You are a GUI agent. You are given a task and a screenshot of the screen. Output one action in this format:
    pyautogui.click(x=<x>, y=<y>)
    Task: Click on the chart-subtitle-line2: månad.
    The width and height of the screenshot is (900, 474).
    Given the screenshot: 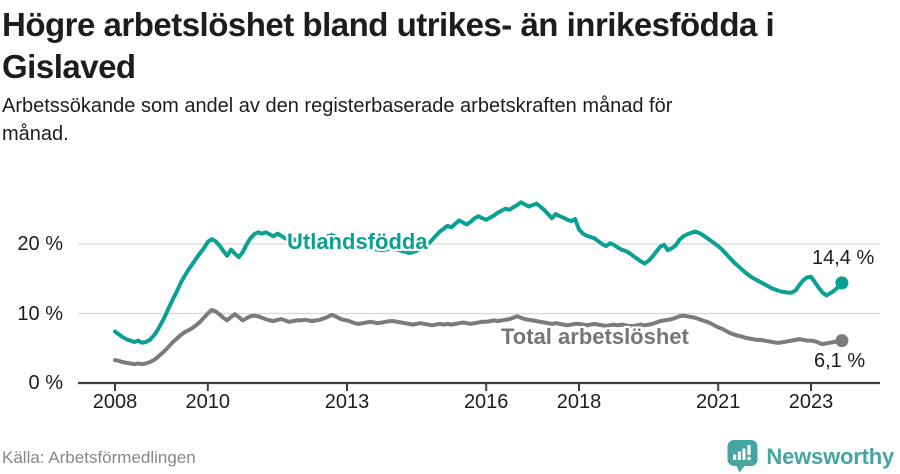 What is the action you would take?
    pyautogui.click(x=35, y=134)
    